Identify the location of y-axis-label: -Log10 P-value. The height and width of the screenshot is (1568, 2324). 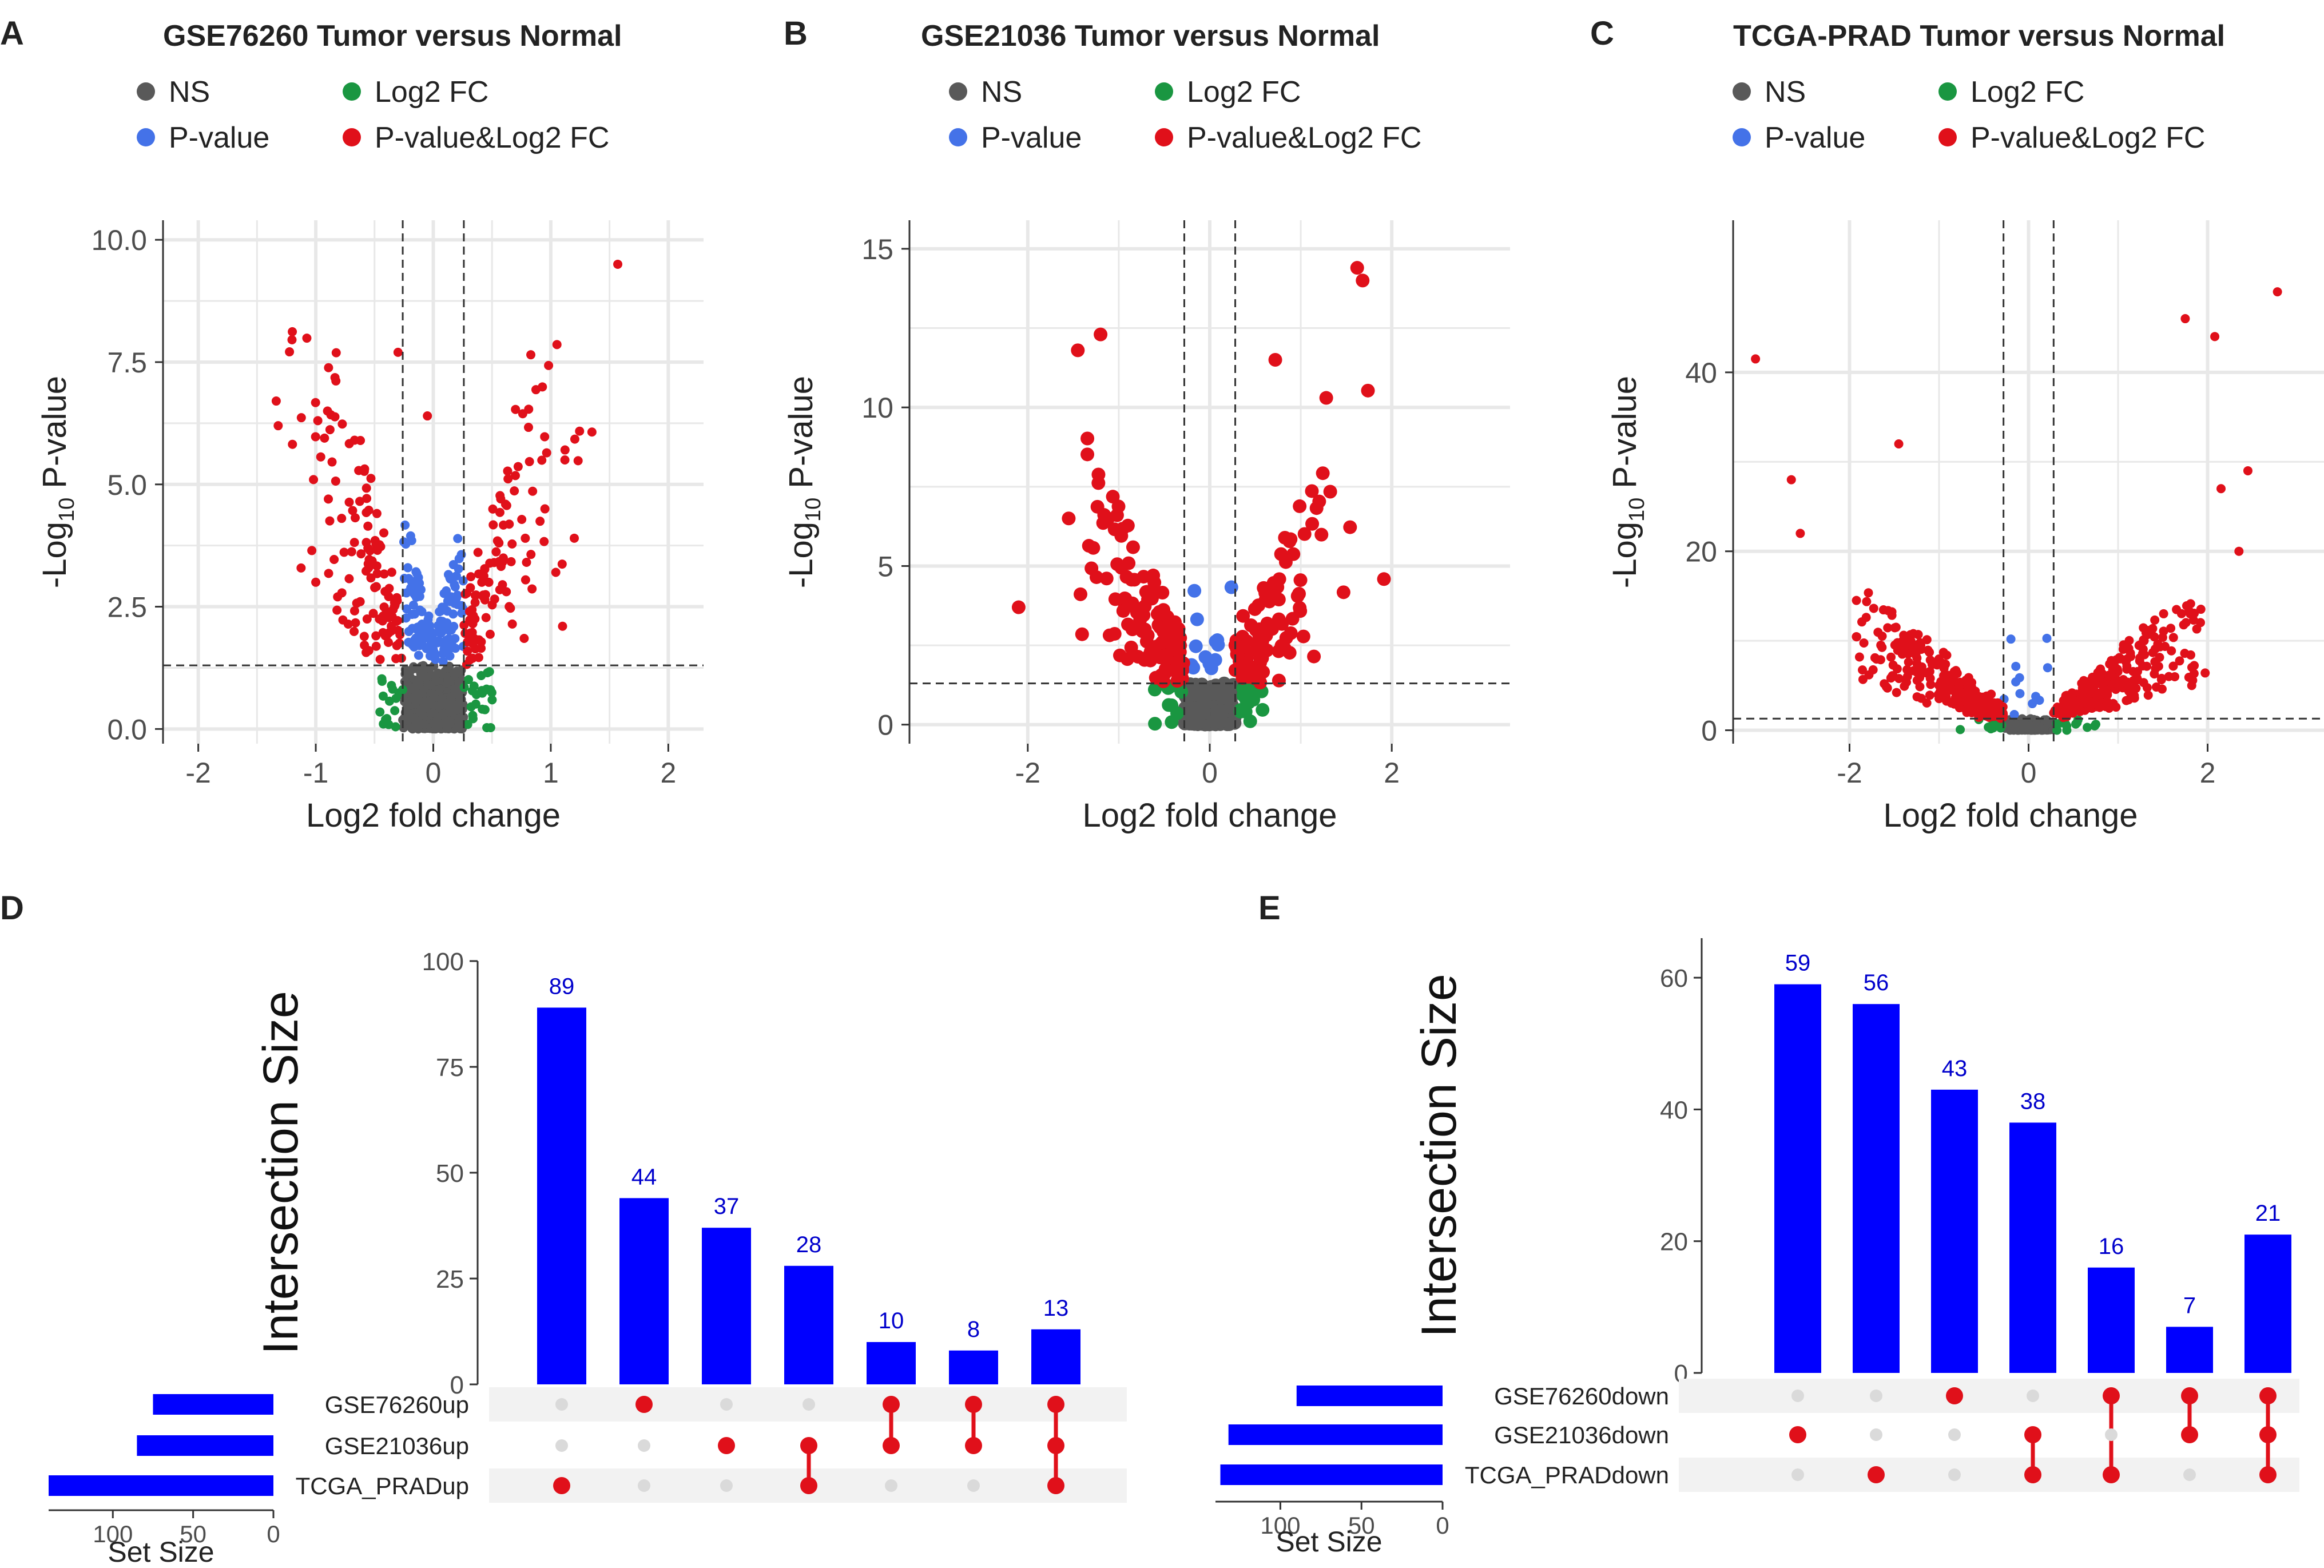
(1627, 482).